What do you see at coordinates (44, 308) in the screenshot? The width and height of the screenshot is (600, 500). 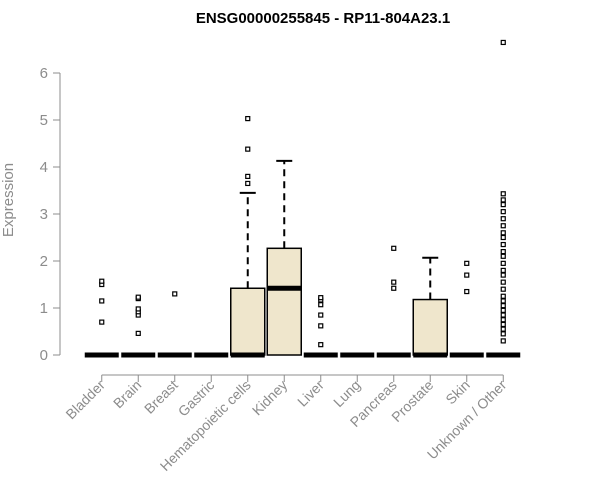 I see `y-tick-label: 1` at bounding box center [44, 308].